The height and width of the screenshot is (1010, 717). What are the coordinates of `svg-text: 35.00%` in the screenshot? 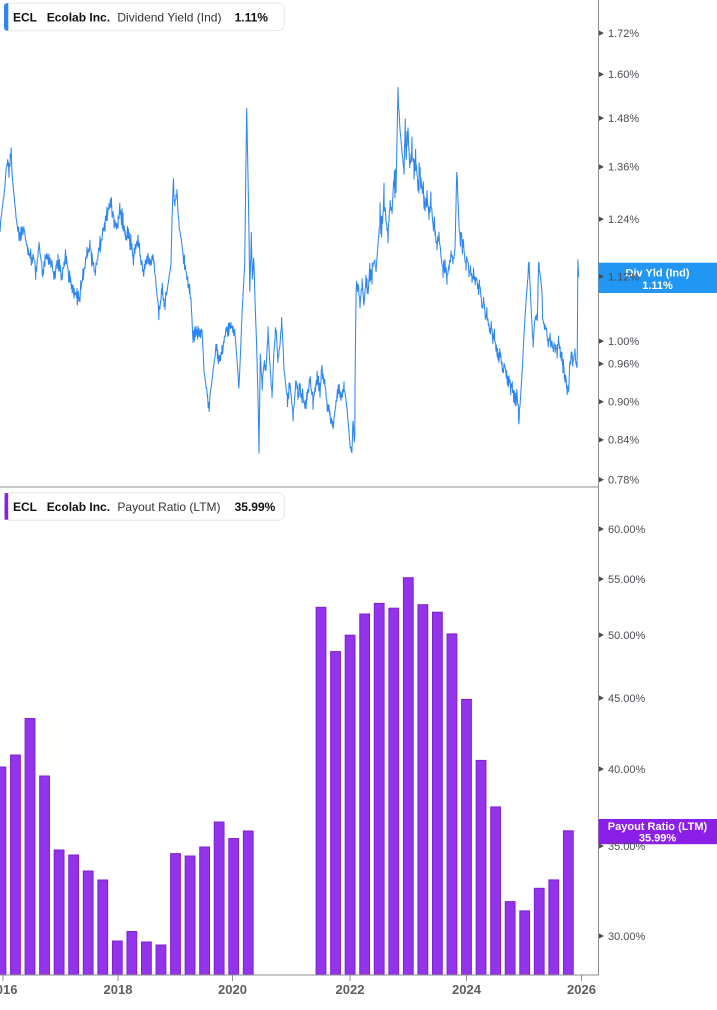 It's located at (627, 847).